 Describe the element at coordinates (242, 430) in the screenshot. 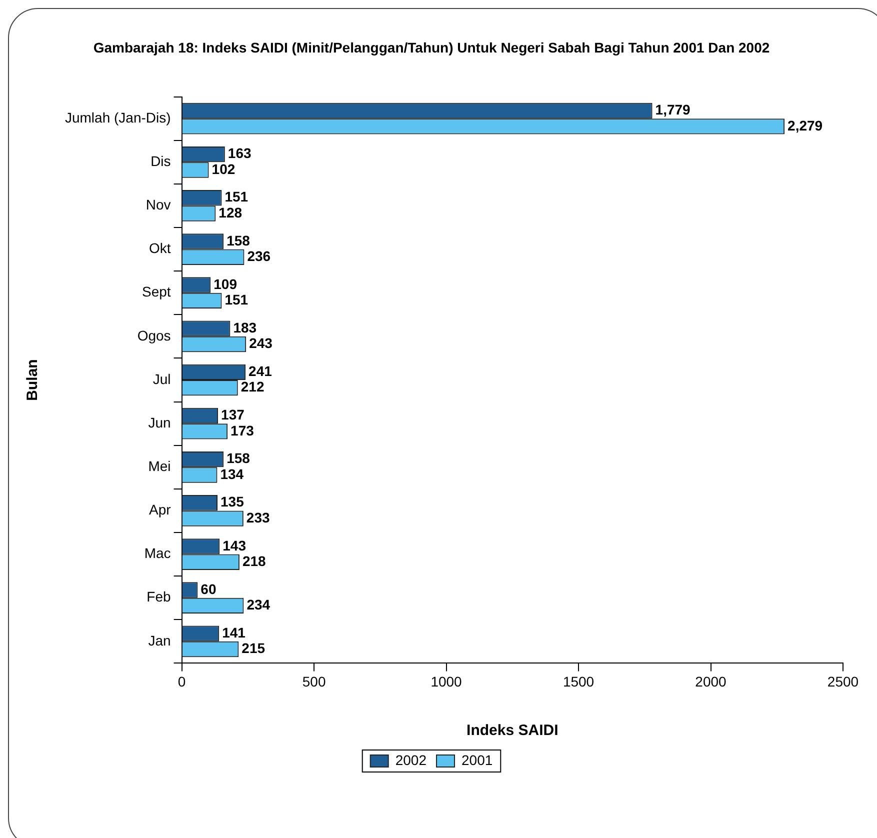

I see `data-label: 173` at that location.